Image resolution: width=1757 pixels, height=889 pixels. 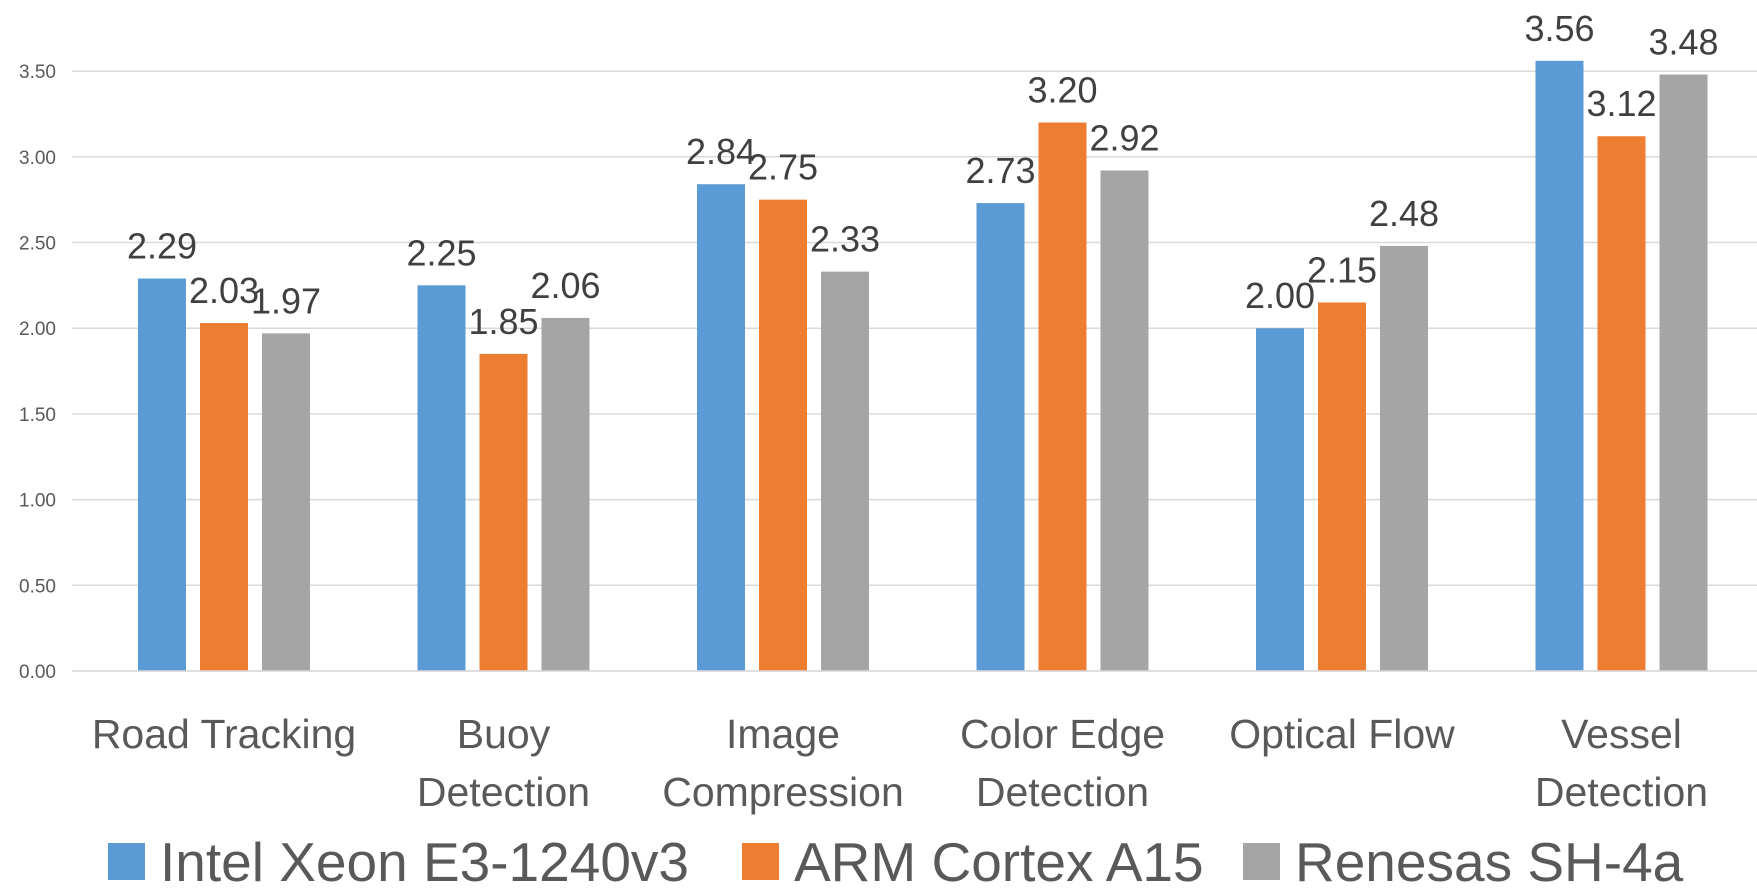 What do you see at coordinates (1559, 28) in the screenshot?
I see `data-label: 3.56` at bounding box center [1559, 28].